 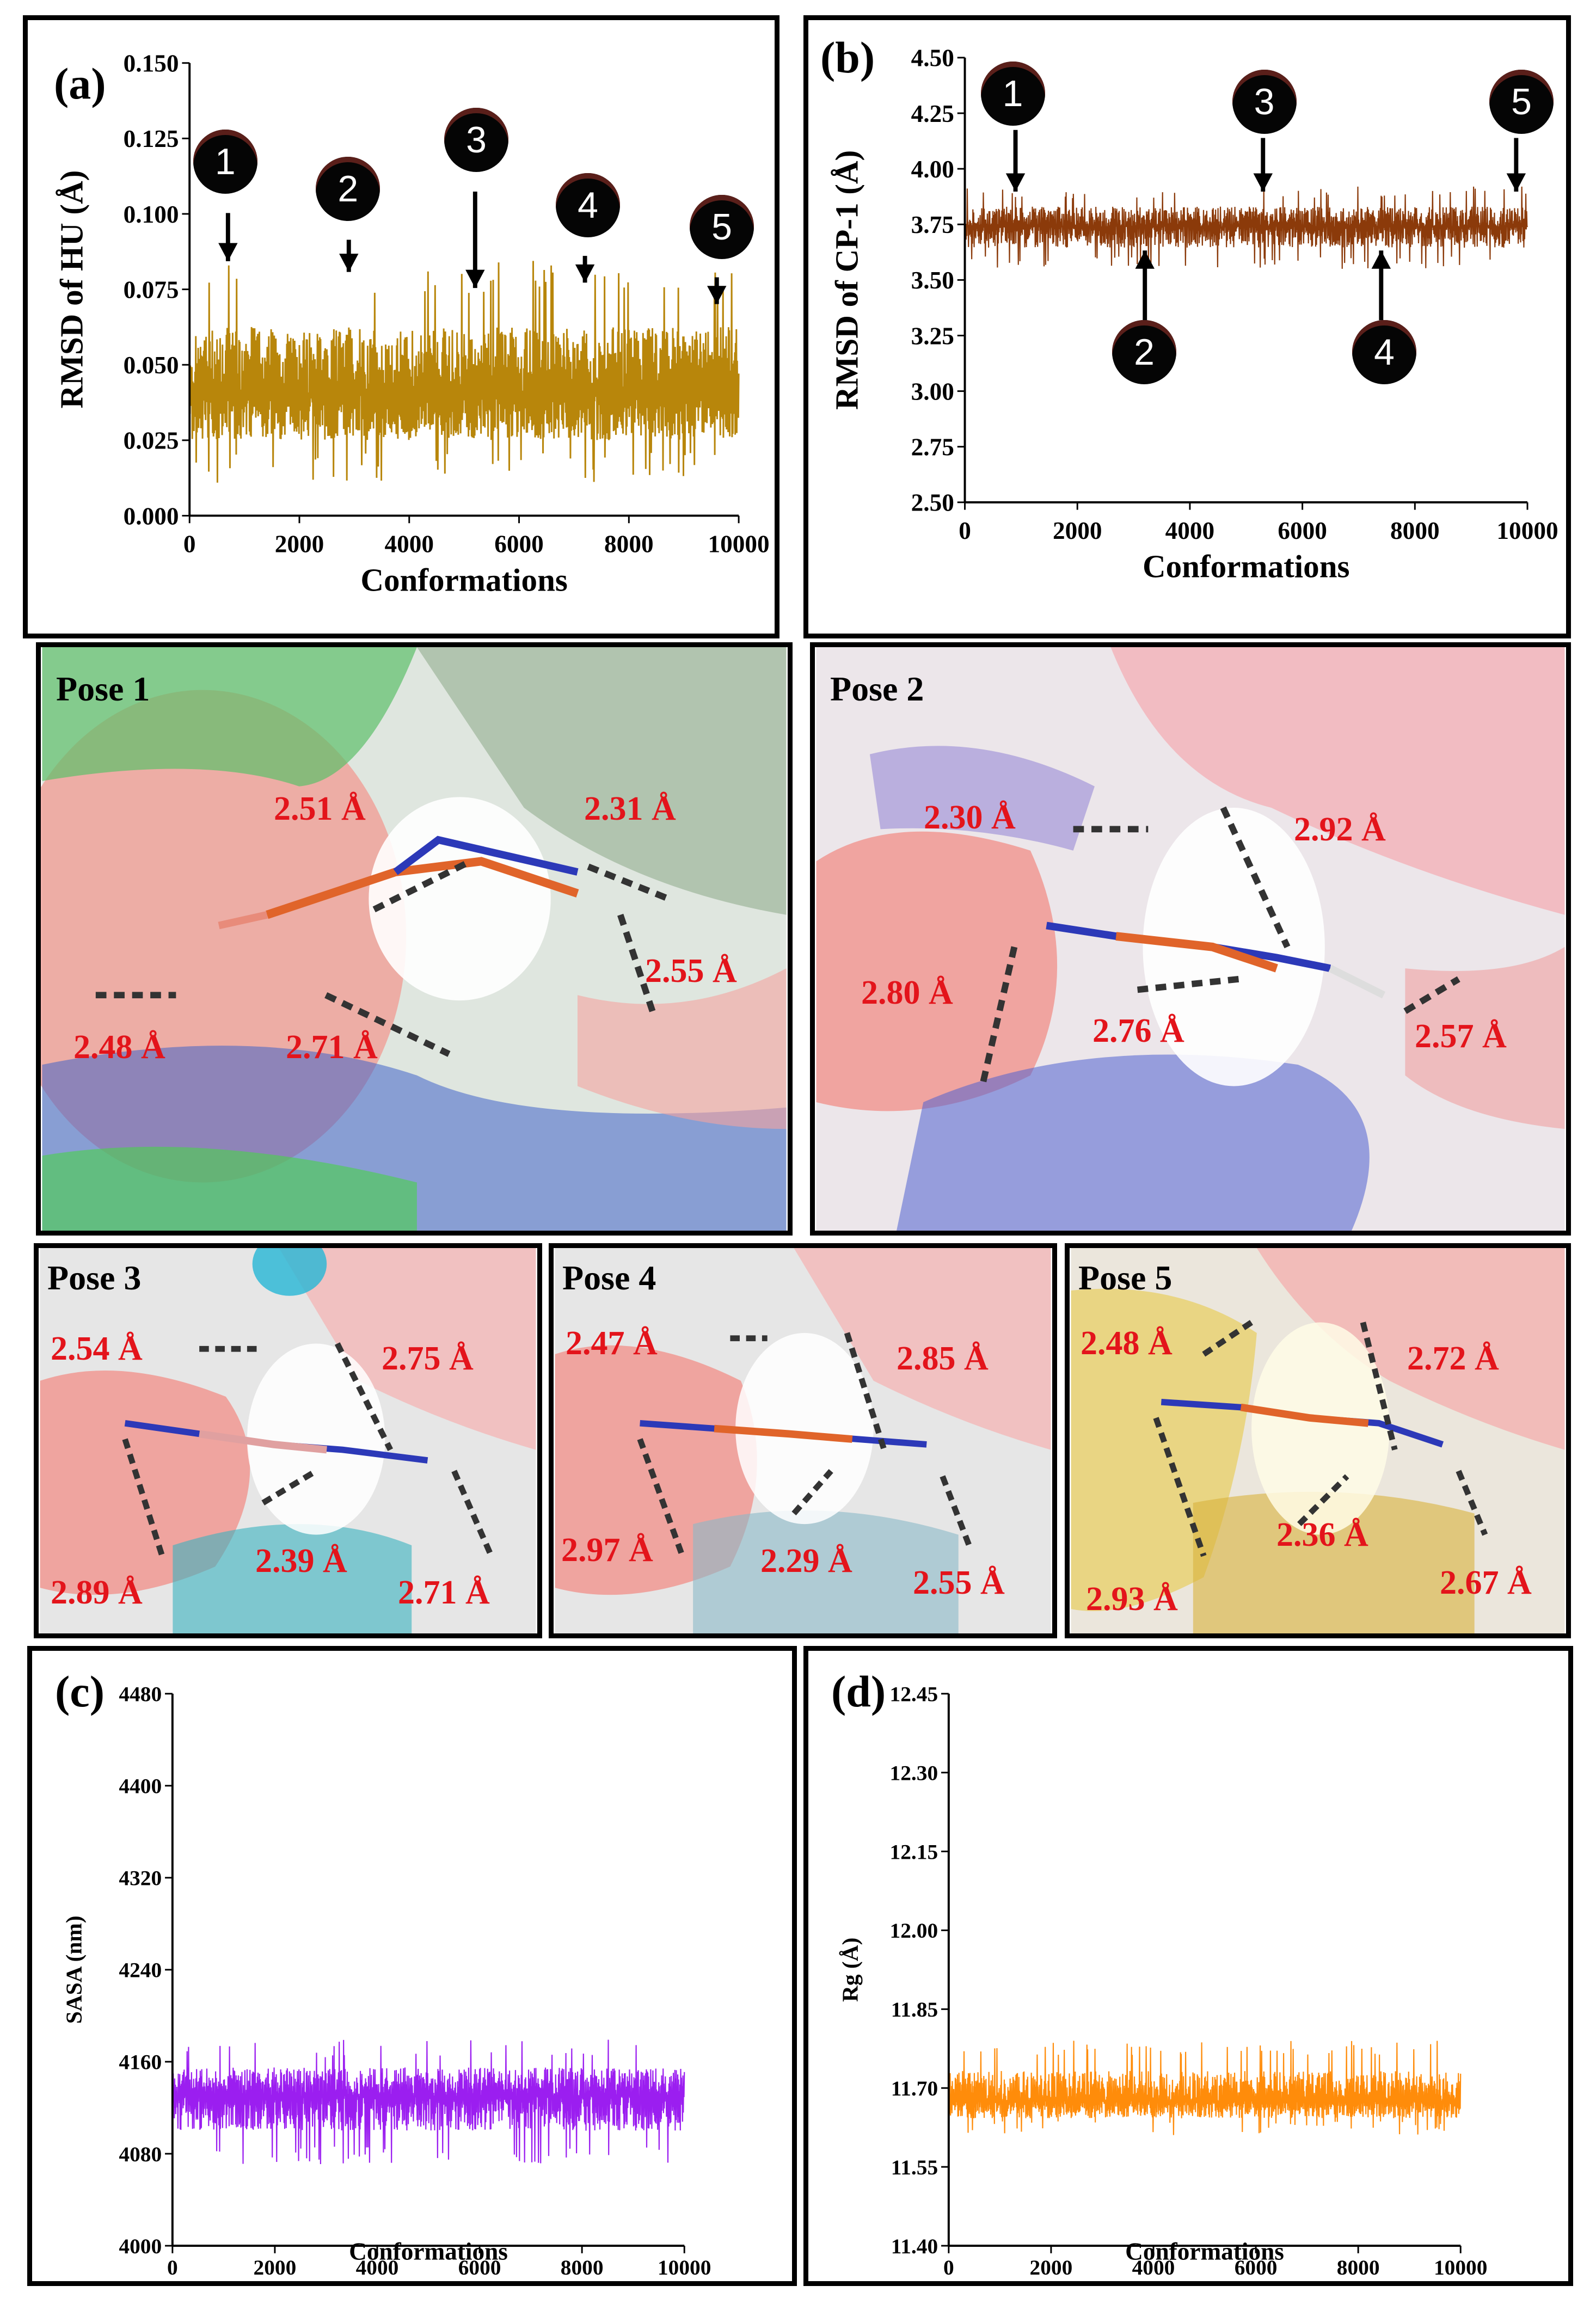 I want to click on pose-3-distance-4: 2.39 Å, so click(x=301, y=1561).